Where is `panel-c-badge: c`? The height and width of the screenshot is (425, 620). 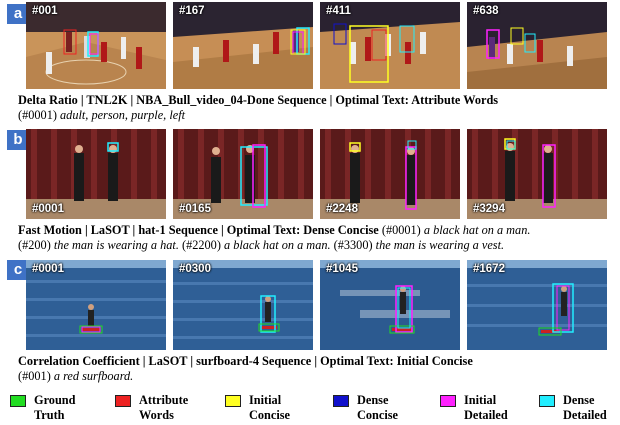 panel-c-badge: c is located at coordinates (18, 270).